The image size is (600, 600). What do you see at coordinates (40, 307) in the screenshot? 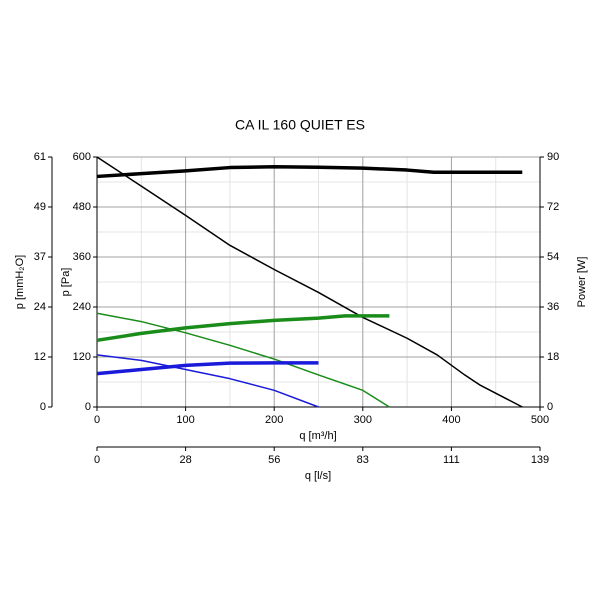
I see `y3-tick-label: 24` at bounding box center [40, 307].